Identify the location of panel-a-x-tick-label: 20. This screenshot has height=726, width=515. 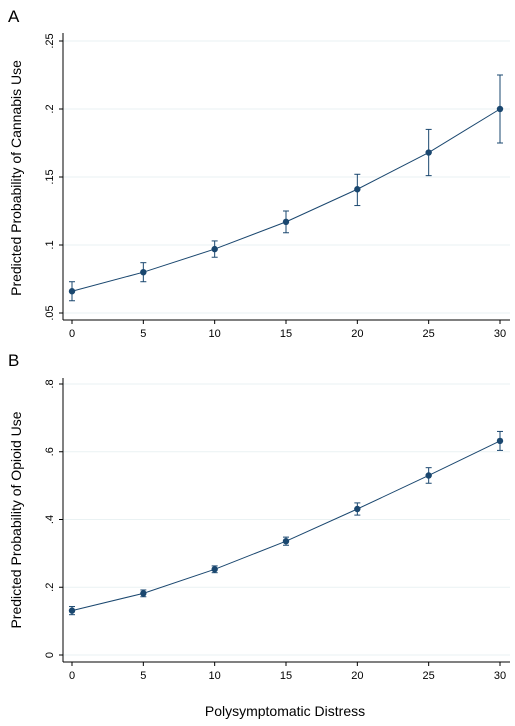
(357, 334).